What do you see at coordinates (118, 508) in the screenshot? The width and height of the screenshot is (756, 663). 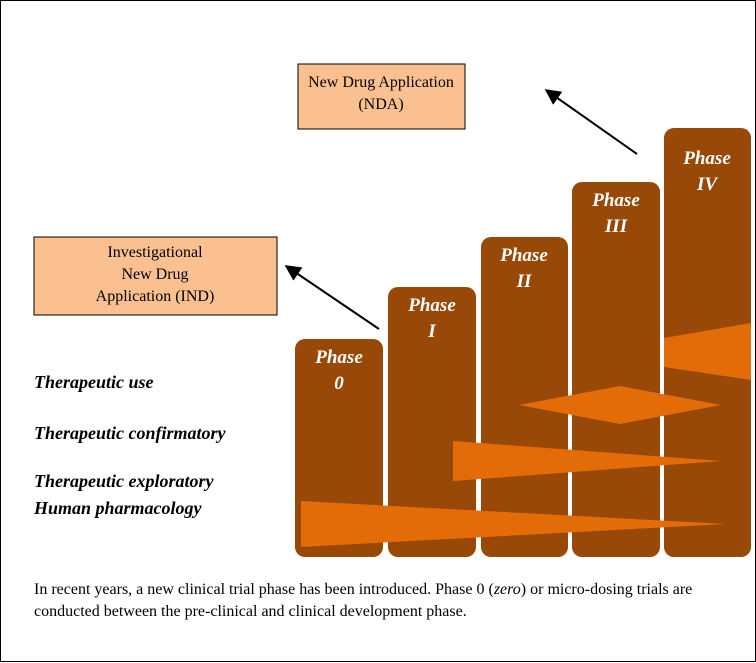 I see `row-label: Human pharmacology` at bounding box center [118, 508].